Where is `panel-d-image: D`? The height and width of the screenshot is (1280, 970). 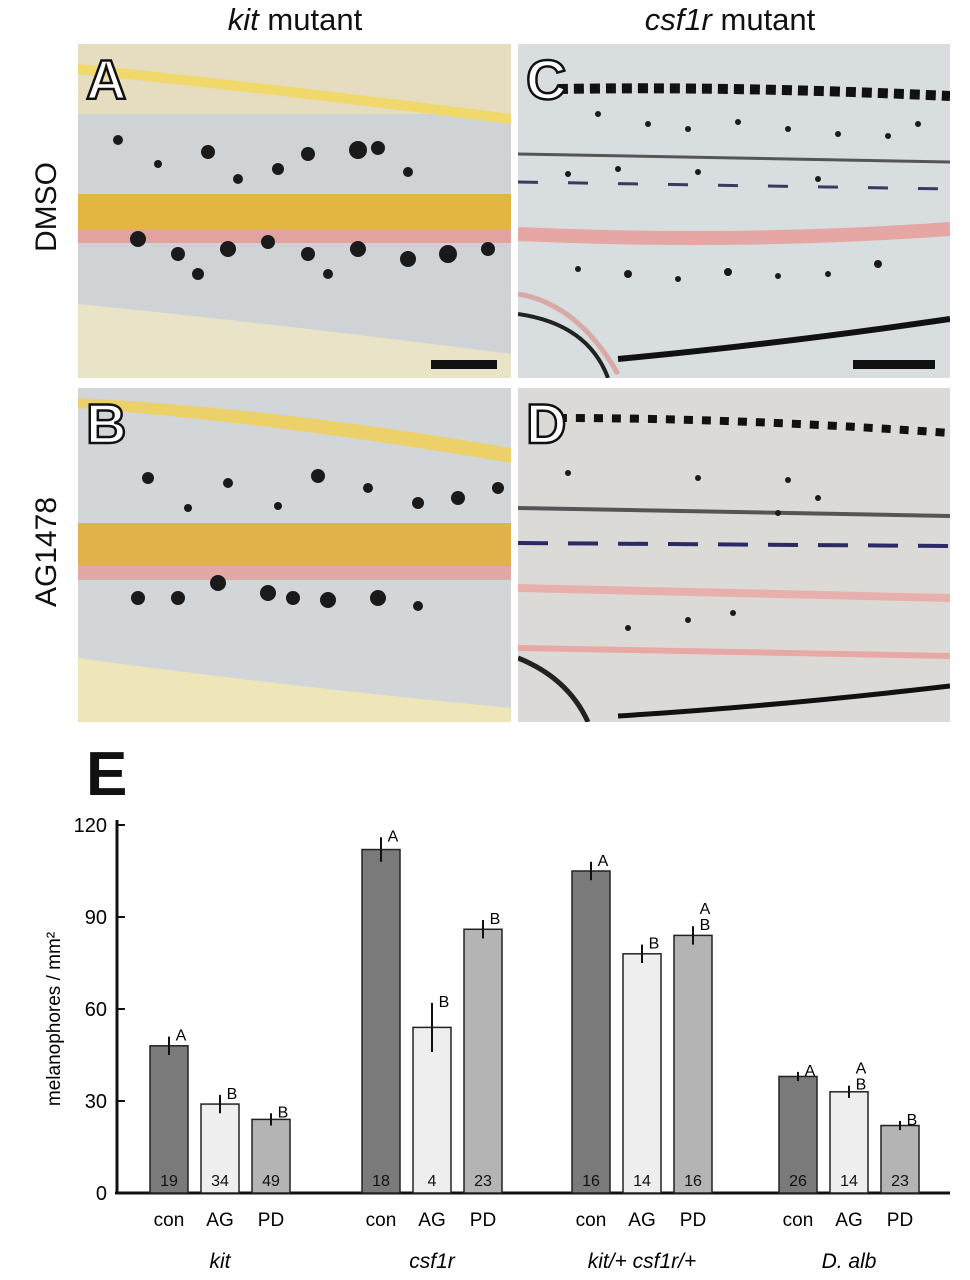 panel-d-image: D is located at coordinates (734, 555).